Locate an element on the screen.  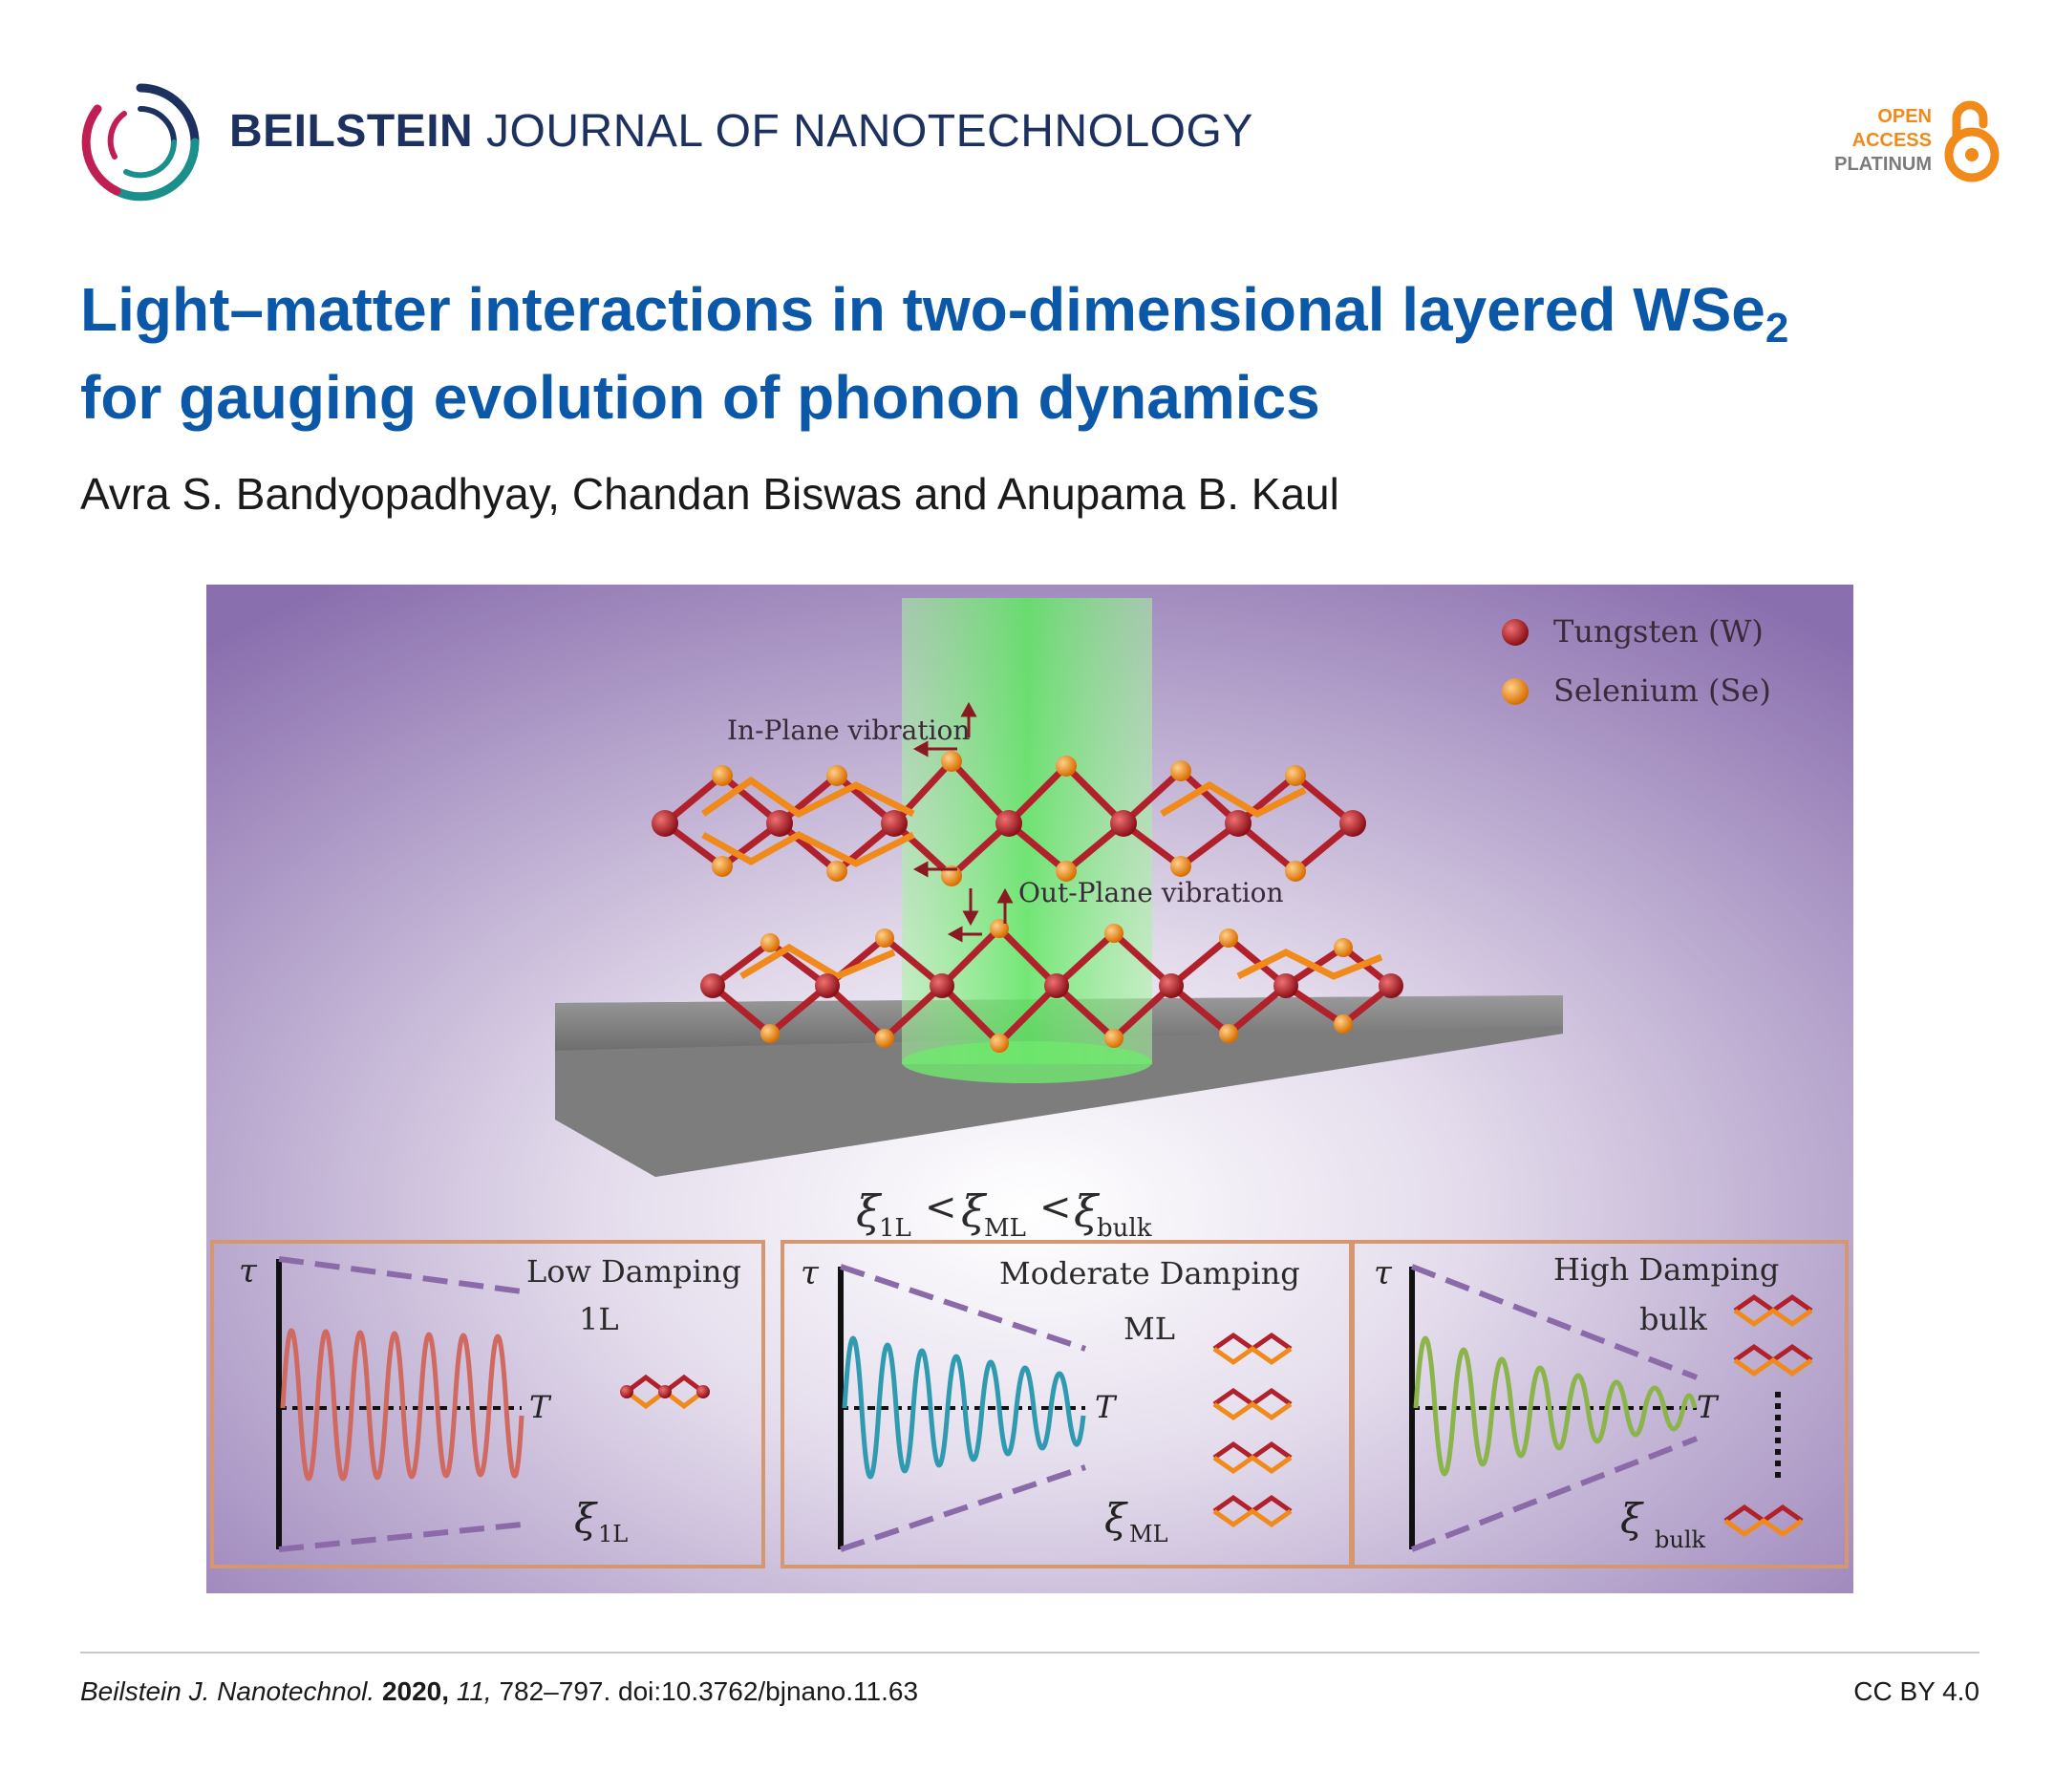
panel2-axis-tau: τ is located at coordinates (811, 1273).